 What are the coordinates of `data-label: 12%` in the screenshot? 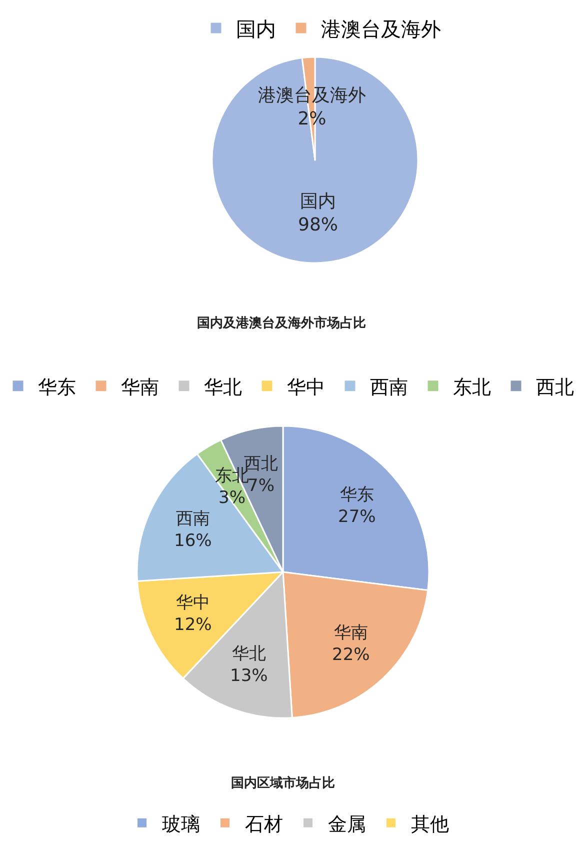 It's located at (193, 625).